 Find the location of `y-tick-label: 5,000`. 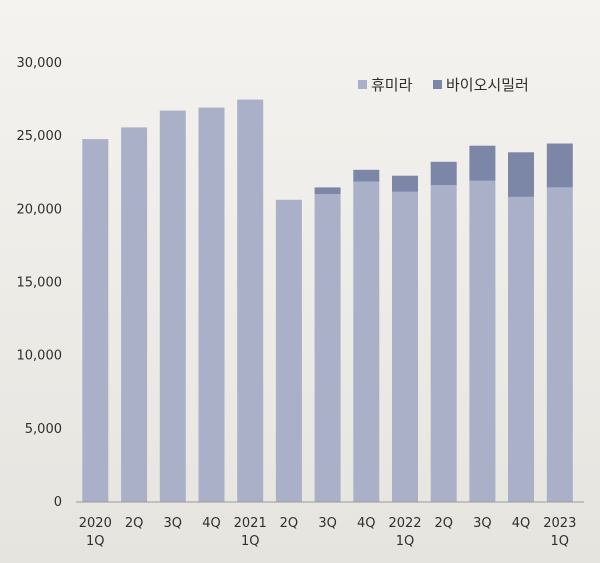

y-tick-label: 5,000 is located at coordinates (43, 429).